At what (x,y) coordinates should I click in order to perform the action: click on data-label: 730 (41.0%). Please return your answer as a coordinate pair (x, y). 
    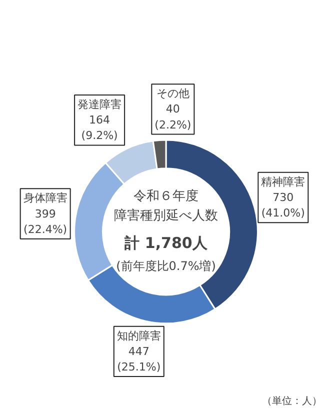
    Looking at the image, I should click on (283, 205).